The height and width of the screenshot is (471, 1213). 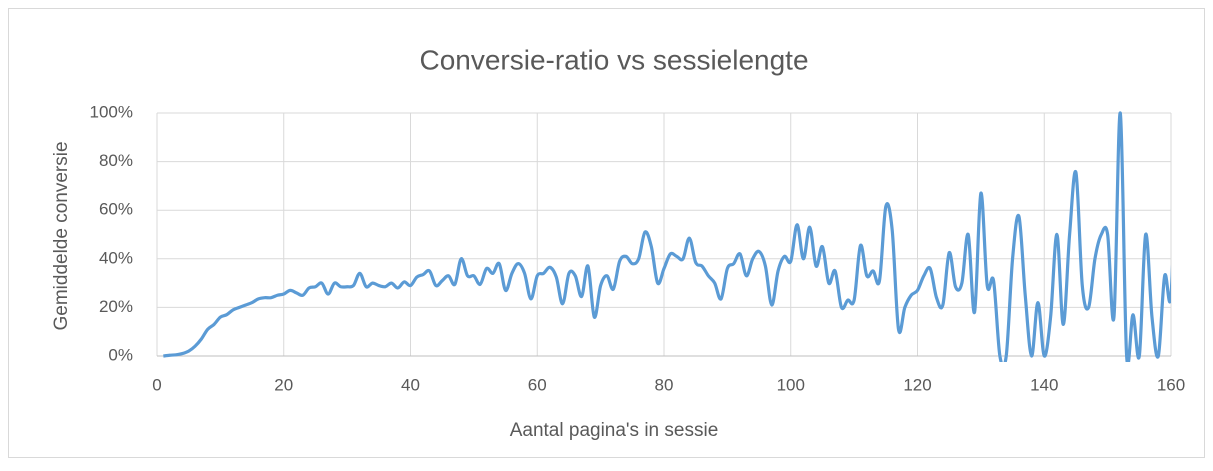 I want to click on x-tick-label: 160, so click(x=1171, y=384).